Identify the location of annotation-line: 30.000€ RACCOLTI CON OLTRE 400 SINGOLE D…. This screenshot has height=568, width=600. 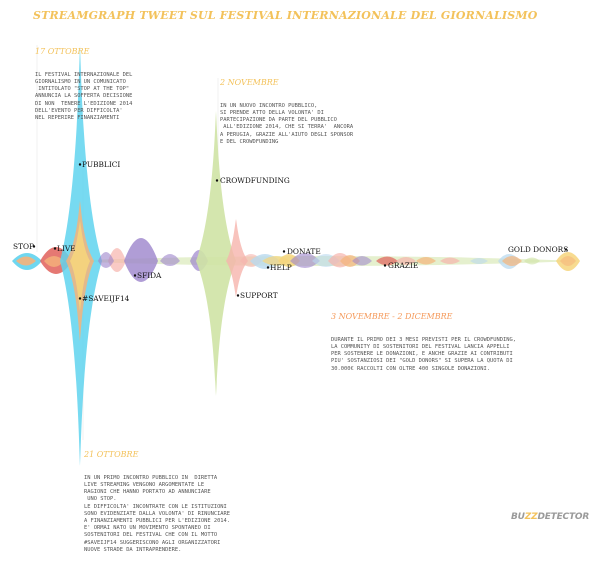
(411, 368).